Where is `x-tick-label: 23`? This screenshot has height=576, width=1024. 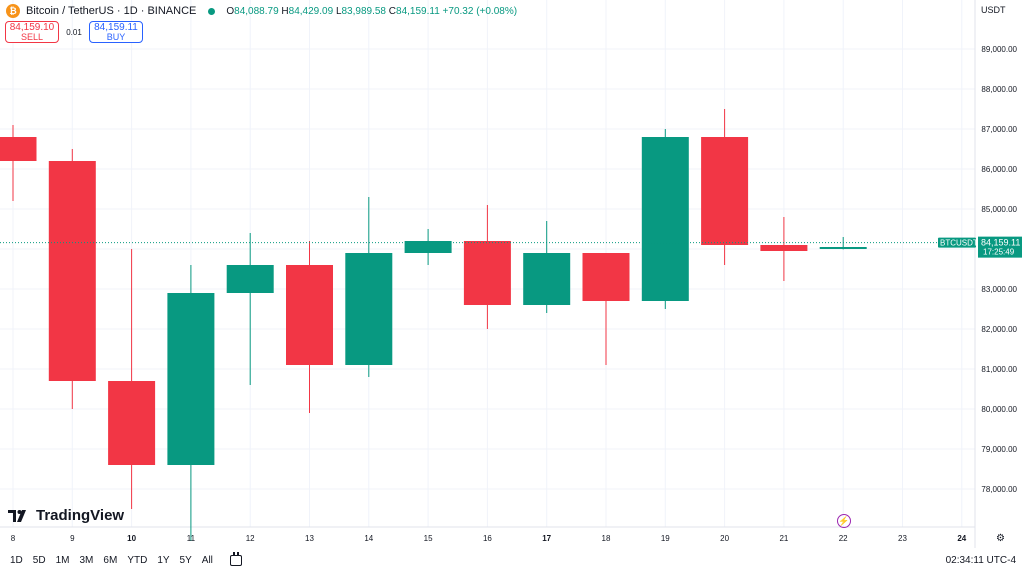 x-tick-label: 23 is located at coordinates (902, 538).